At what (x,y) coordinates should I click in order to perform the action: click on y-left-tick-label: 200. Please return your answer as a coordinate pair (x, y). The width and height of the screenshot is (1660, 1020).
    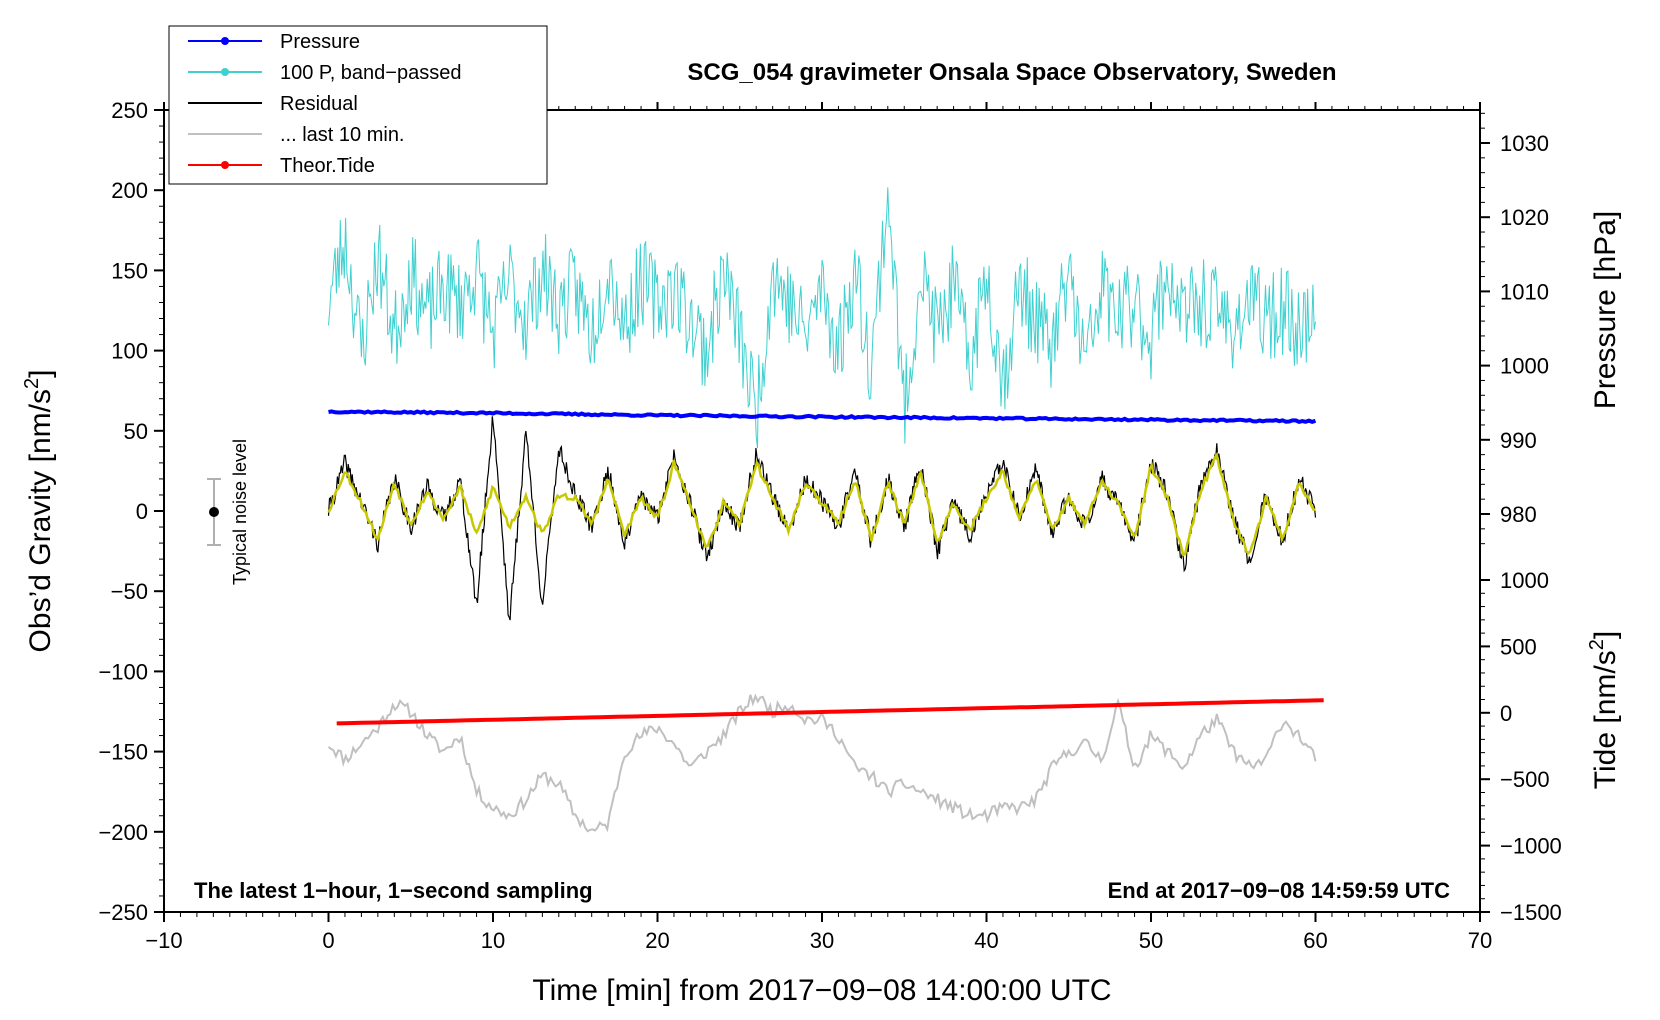
    Looking at the image, I should click on (129, 190).